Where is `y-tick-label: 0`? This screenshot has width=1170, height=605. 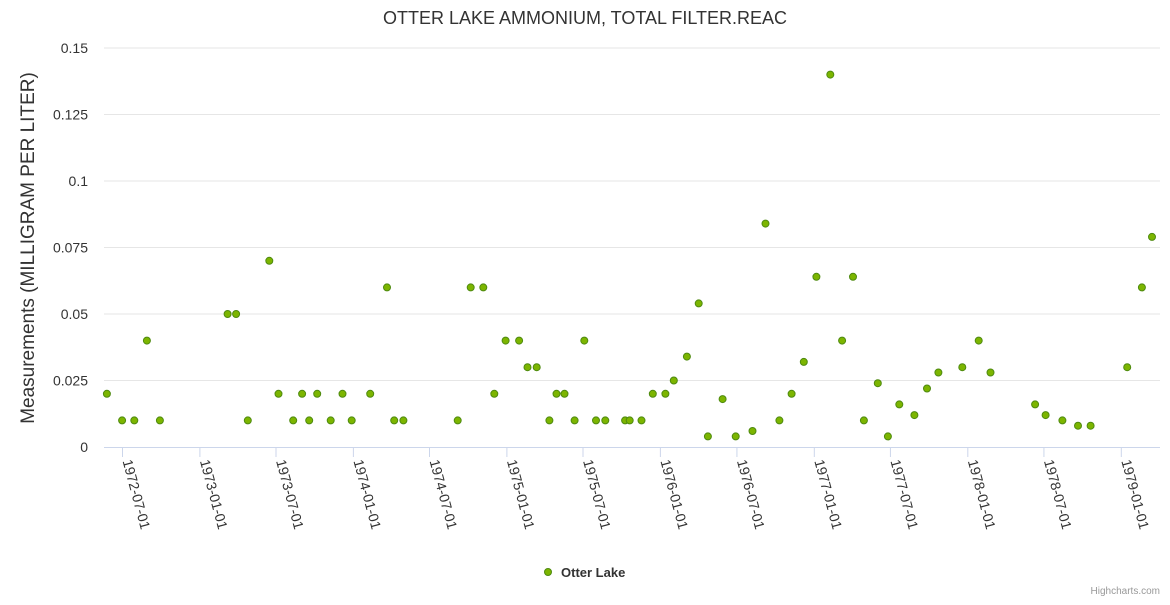 y-tick-label: 0 is located at coordinates (84, 447).